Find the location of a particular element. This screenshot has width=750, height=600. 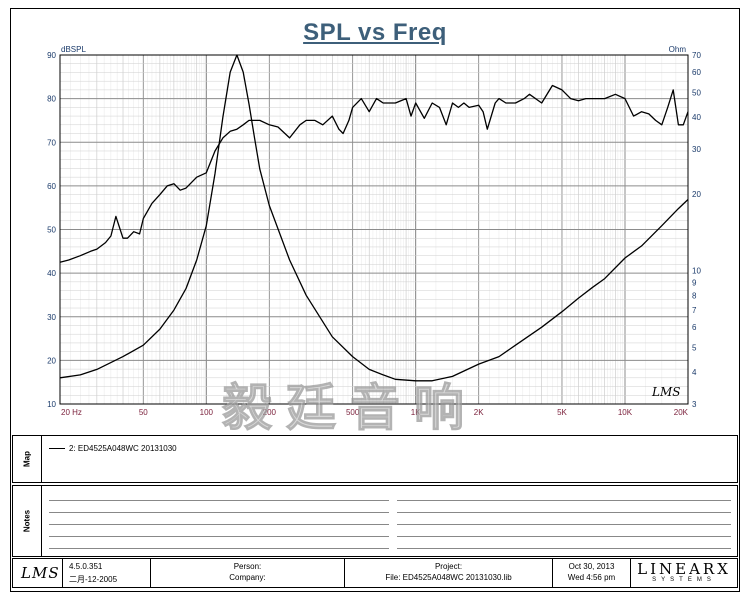

brand-sub: SYSTEMS is located at coordinates (684, 580).